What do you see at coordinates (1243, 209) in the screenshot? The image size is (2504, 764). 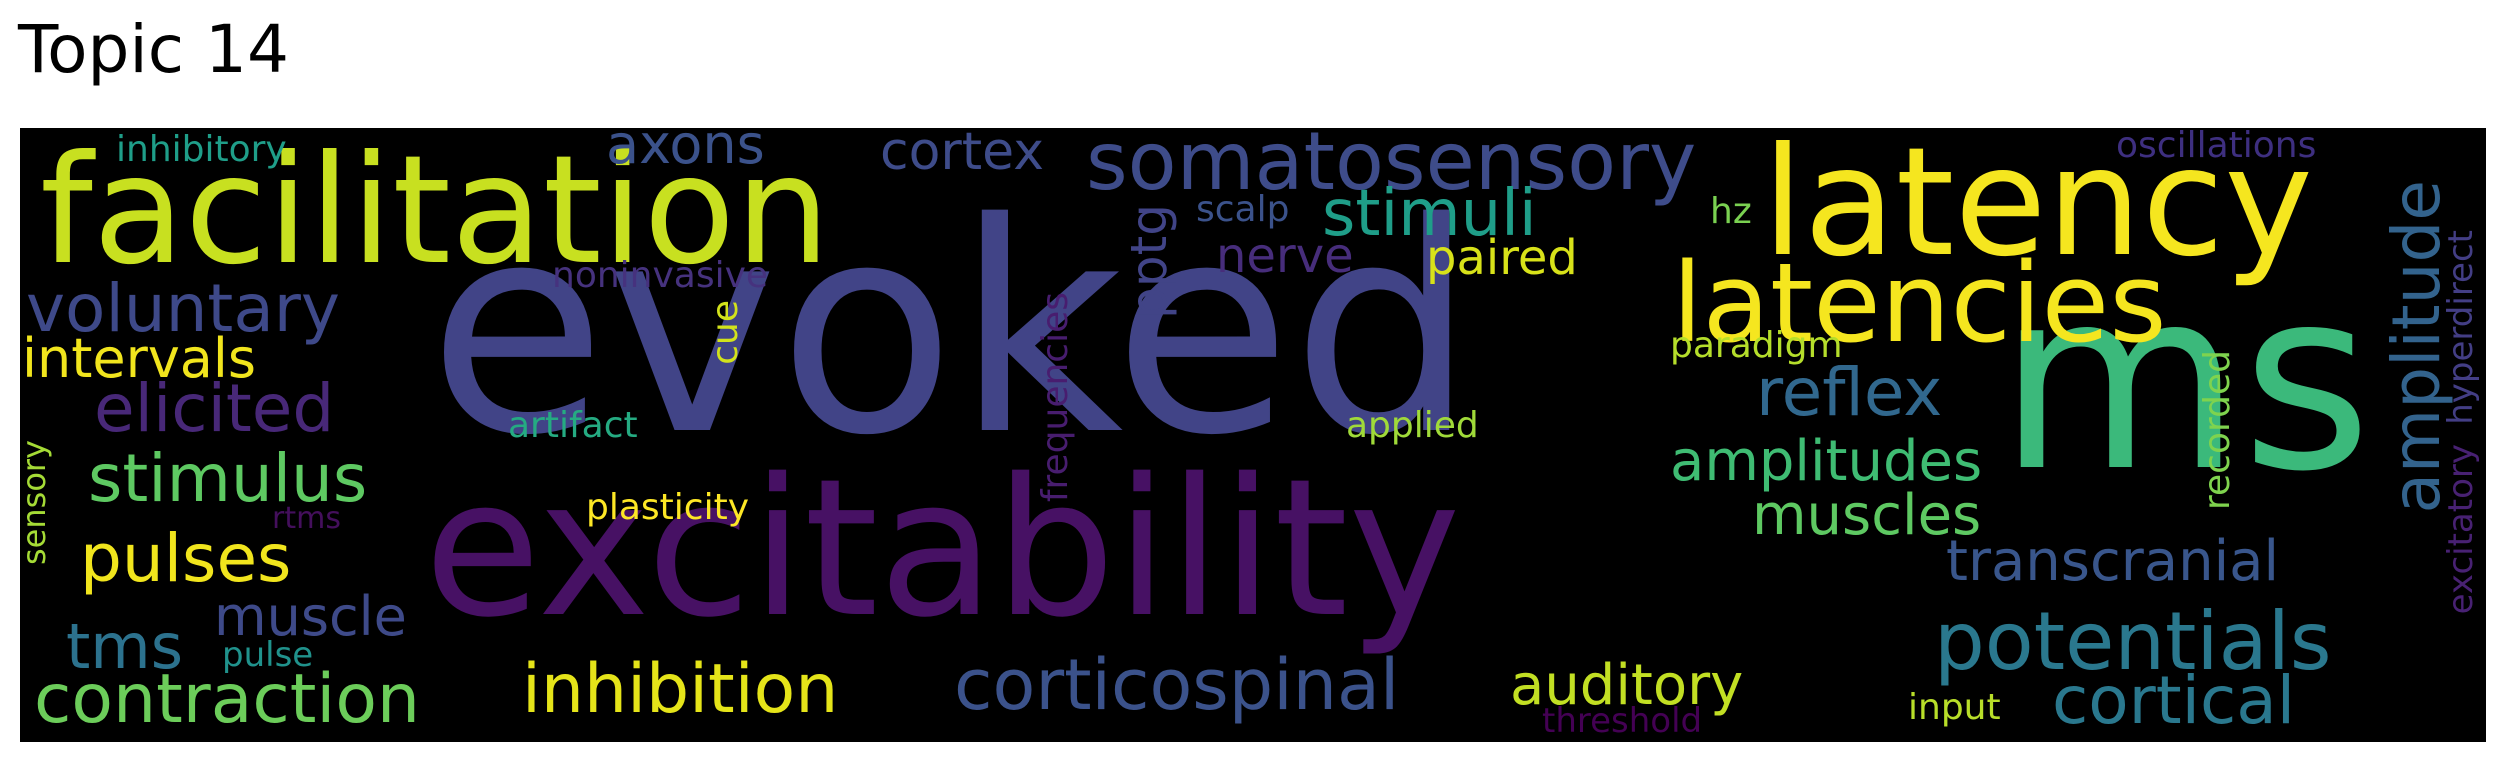 I see `word-scalp: scalp` at bounding box center [1243, 209].